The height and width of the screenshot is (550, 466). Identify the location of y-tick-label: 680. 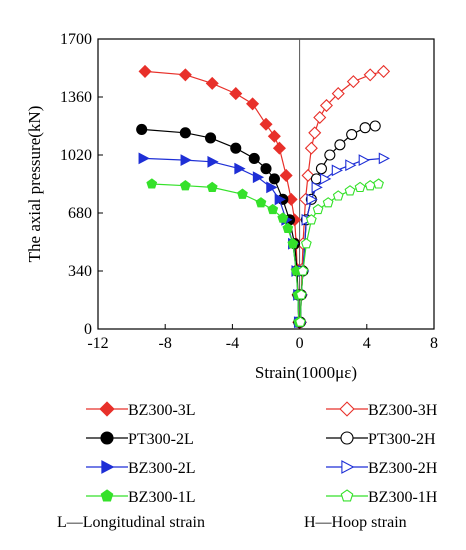
(80, 213).